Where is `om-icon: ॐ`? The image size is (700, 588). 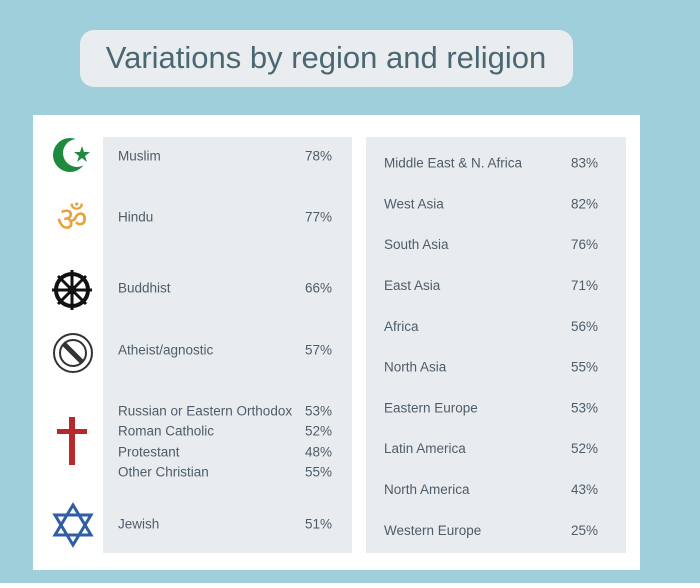 om-icon: ॐ is located at coordinates (71, 220).